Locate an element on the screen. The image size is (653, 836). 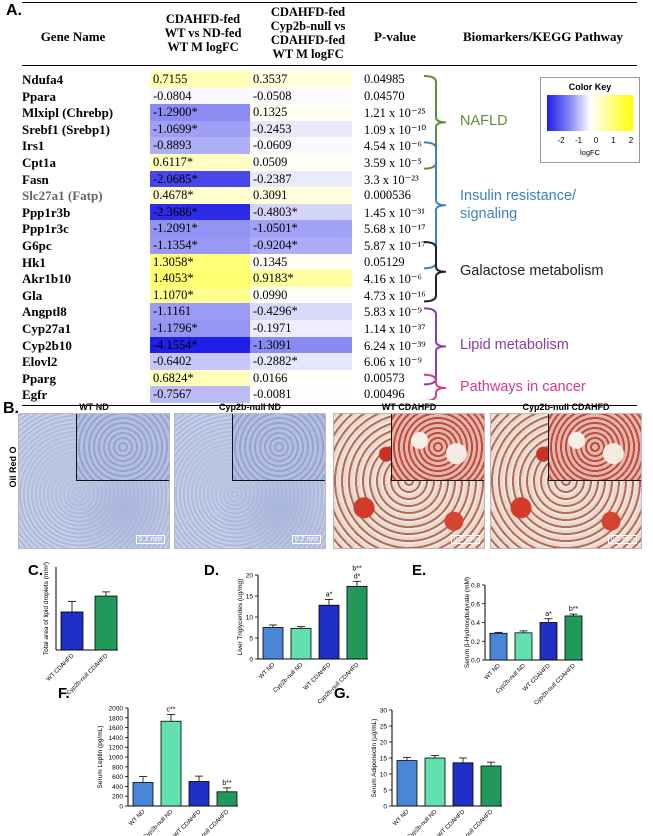
logfc-cell: -0.8893 is located at coordinates (200, 146).